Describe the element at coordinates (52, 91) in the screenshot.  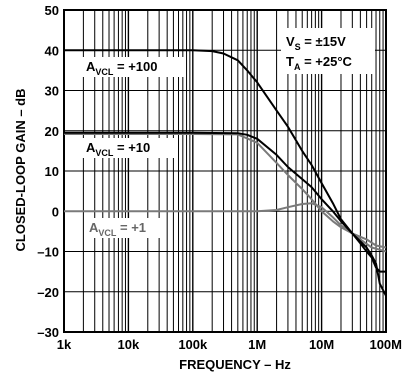
I see `y-tick-label: 30` at that location.